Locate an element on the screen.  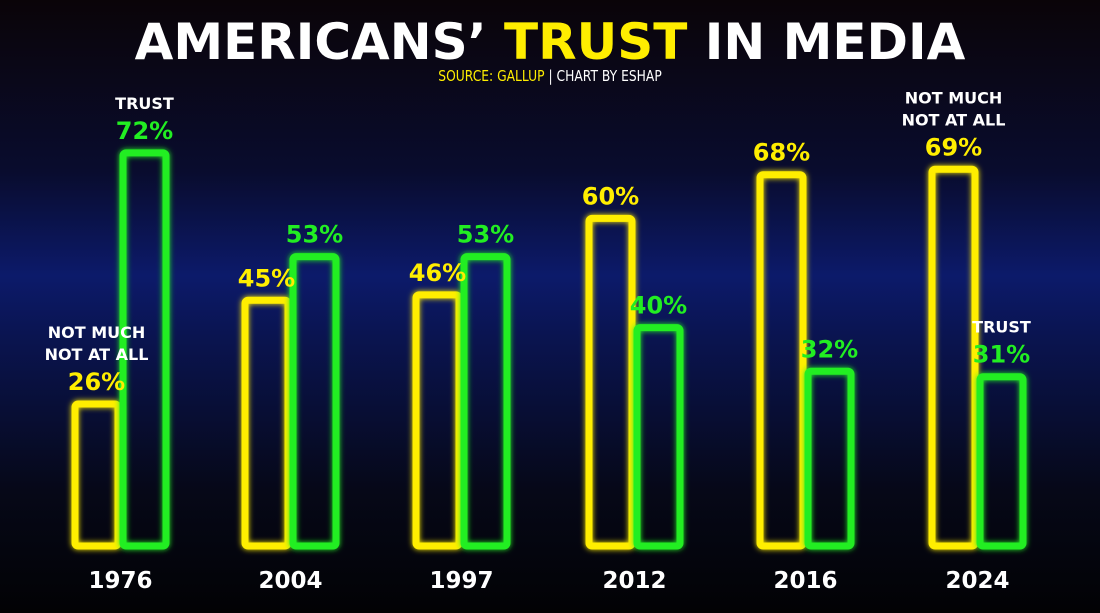
annotation-1976-not-much-1: NOT AT ALL is located at coordinates (97, 354).